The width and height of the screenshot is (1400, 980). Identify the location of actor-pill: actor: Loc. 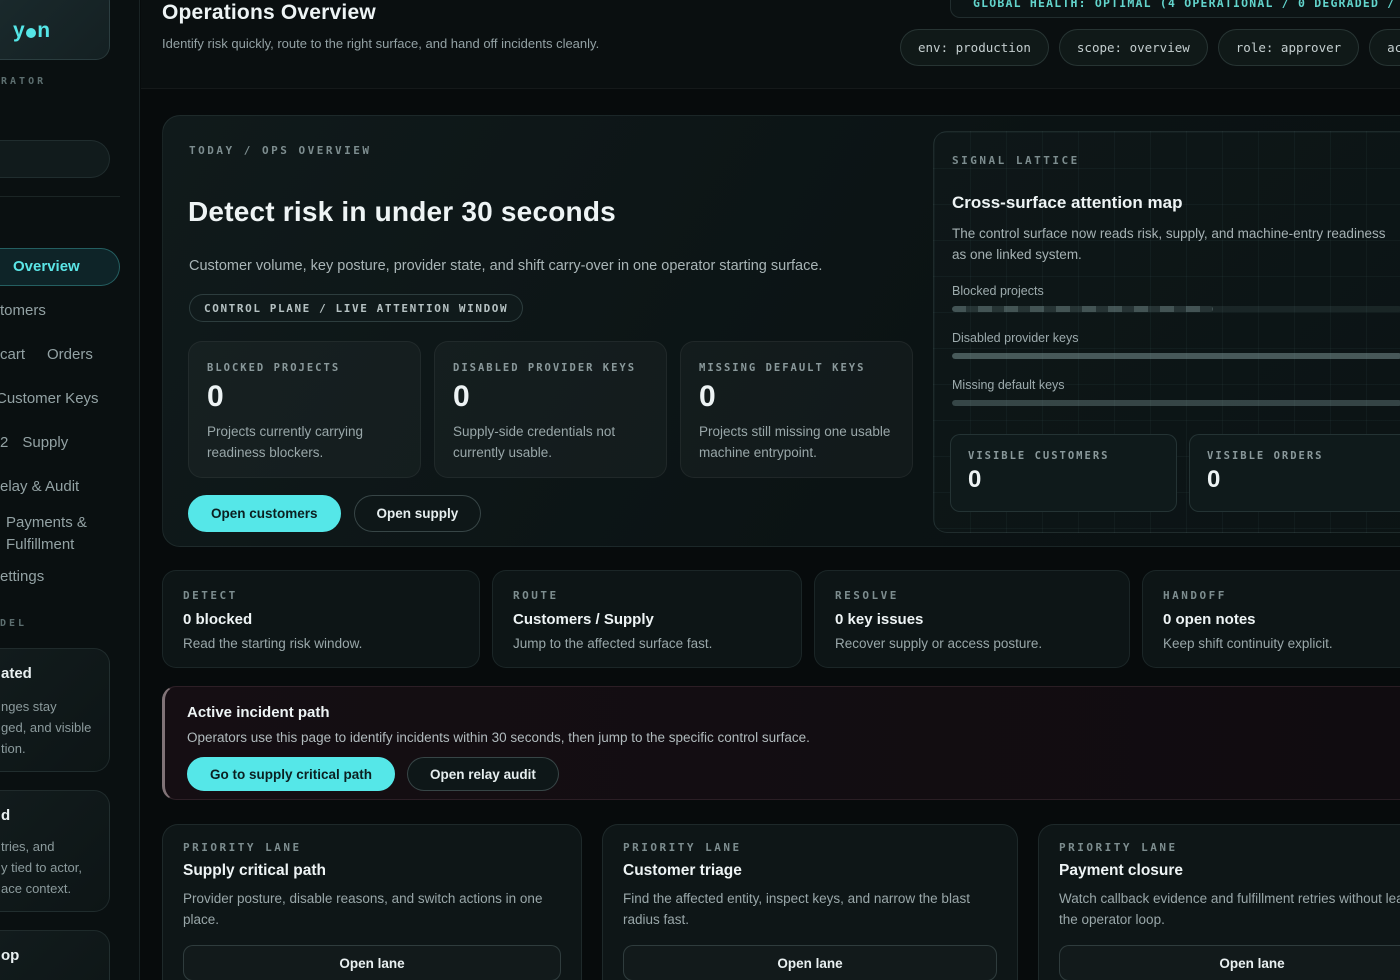
(1384, 47).